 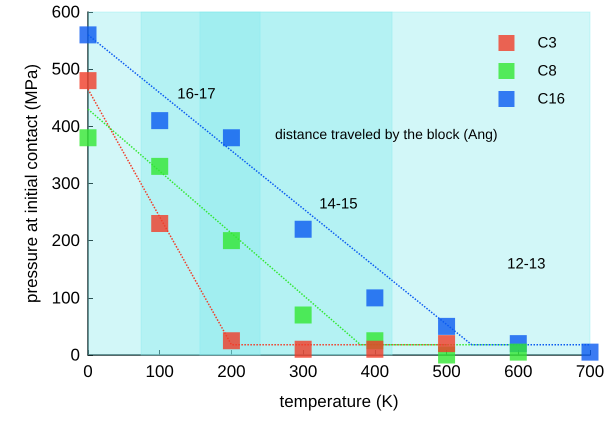 What do you see at coordinates (66, 12) in the screenshot?
I see `y-tick-label: 600` at bounding box center [66, 12].